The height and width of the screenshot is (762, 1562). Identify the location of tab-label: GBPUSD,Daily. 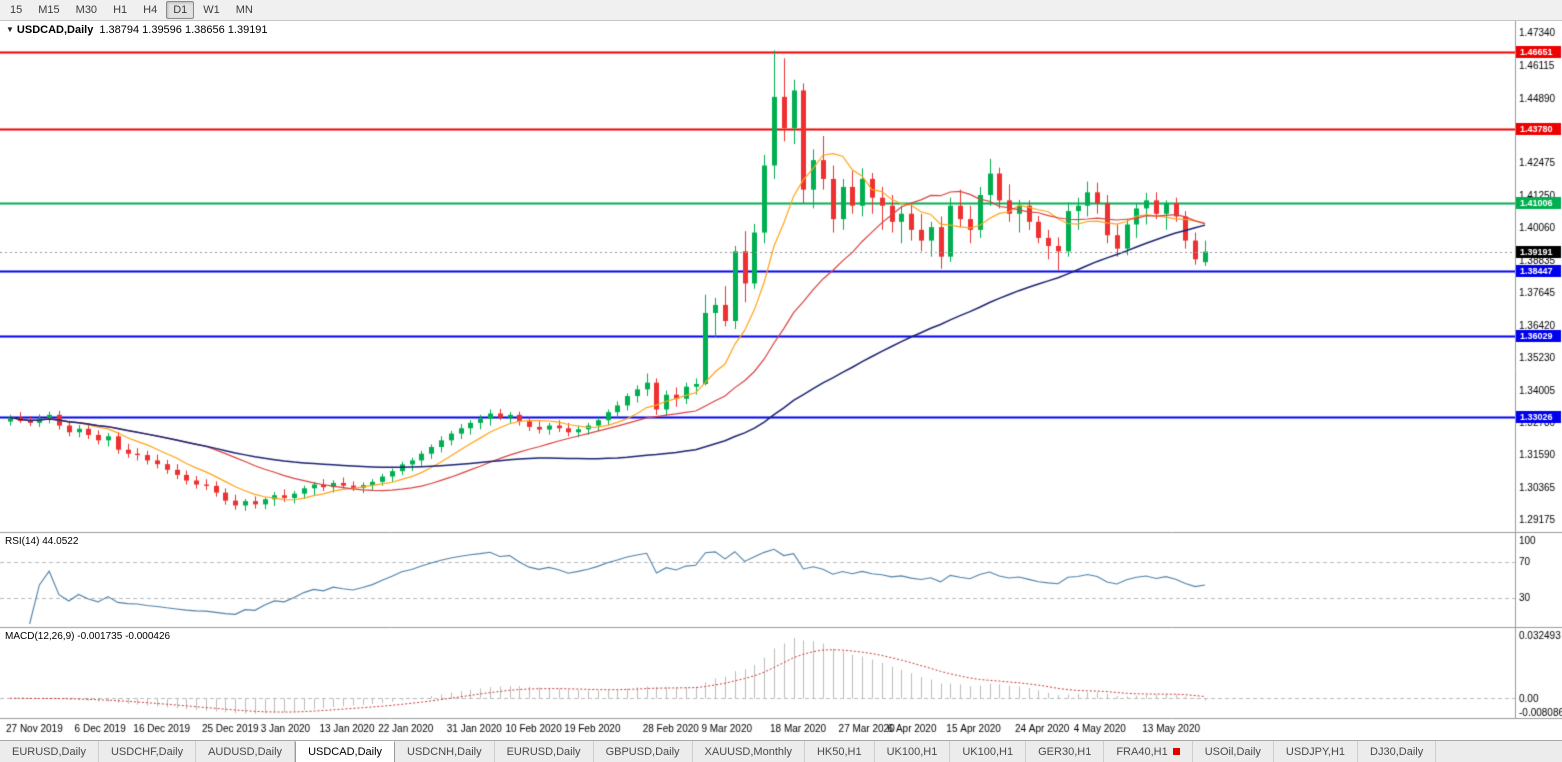
(642, 751).